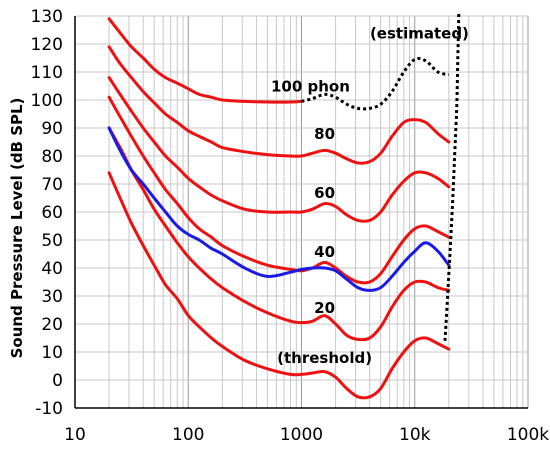 Image resolution: width=550 pixels, height=451 pixels. Describe the element at coordinates (528, 435) in the screenshot. I see `x-tick-label: 100k` at that location.